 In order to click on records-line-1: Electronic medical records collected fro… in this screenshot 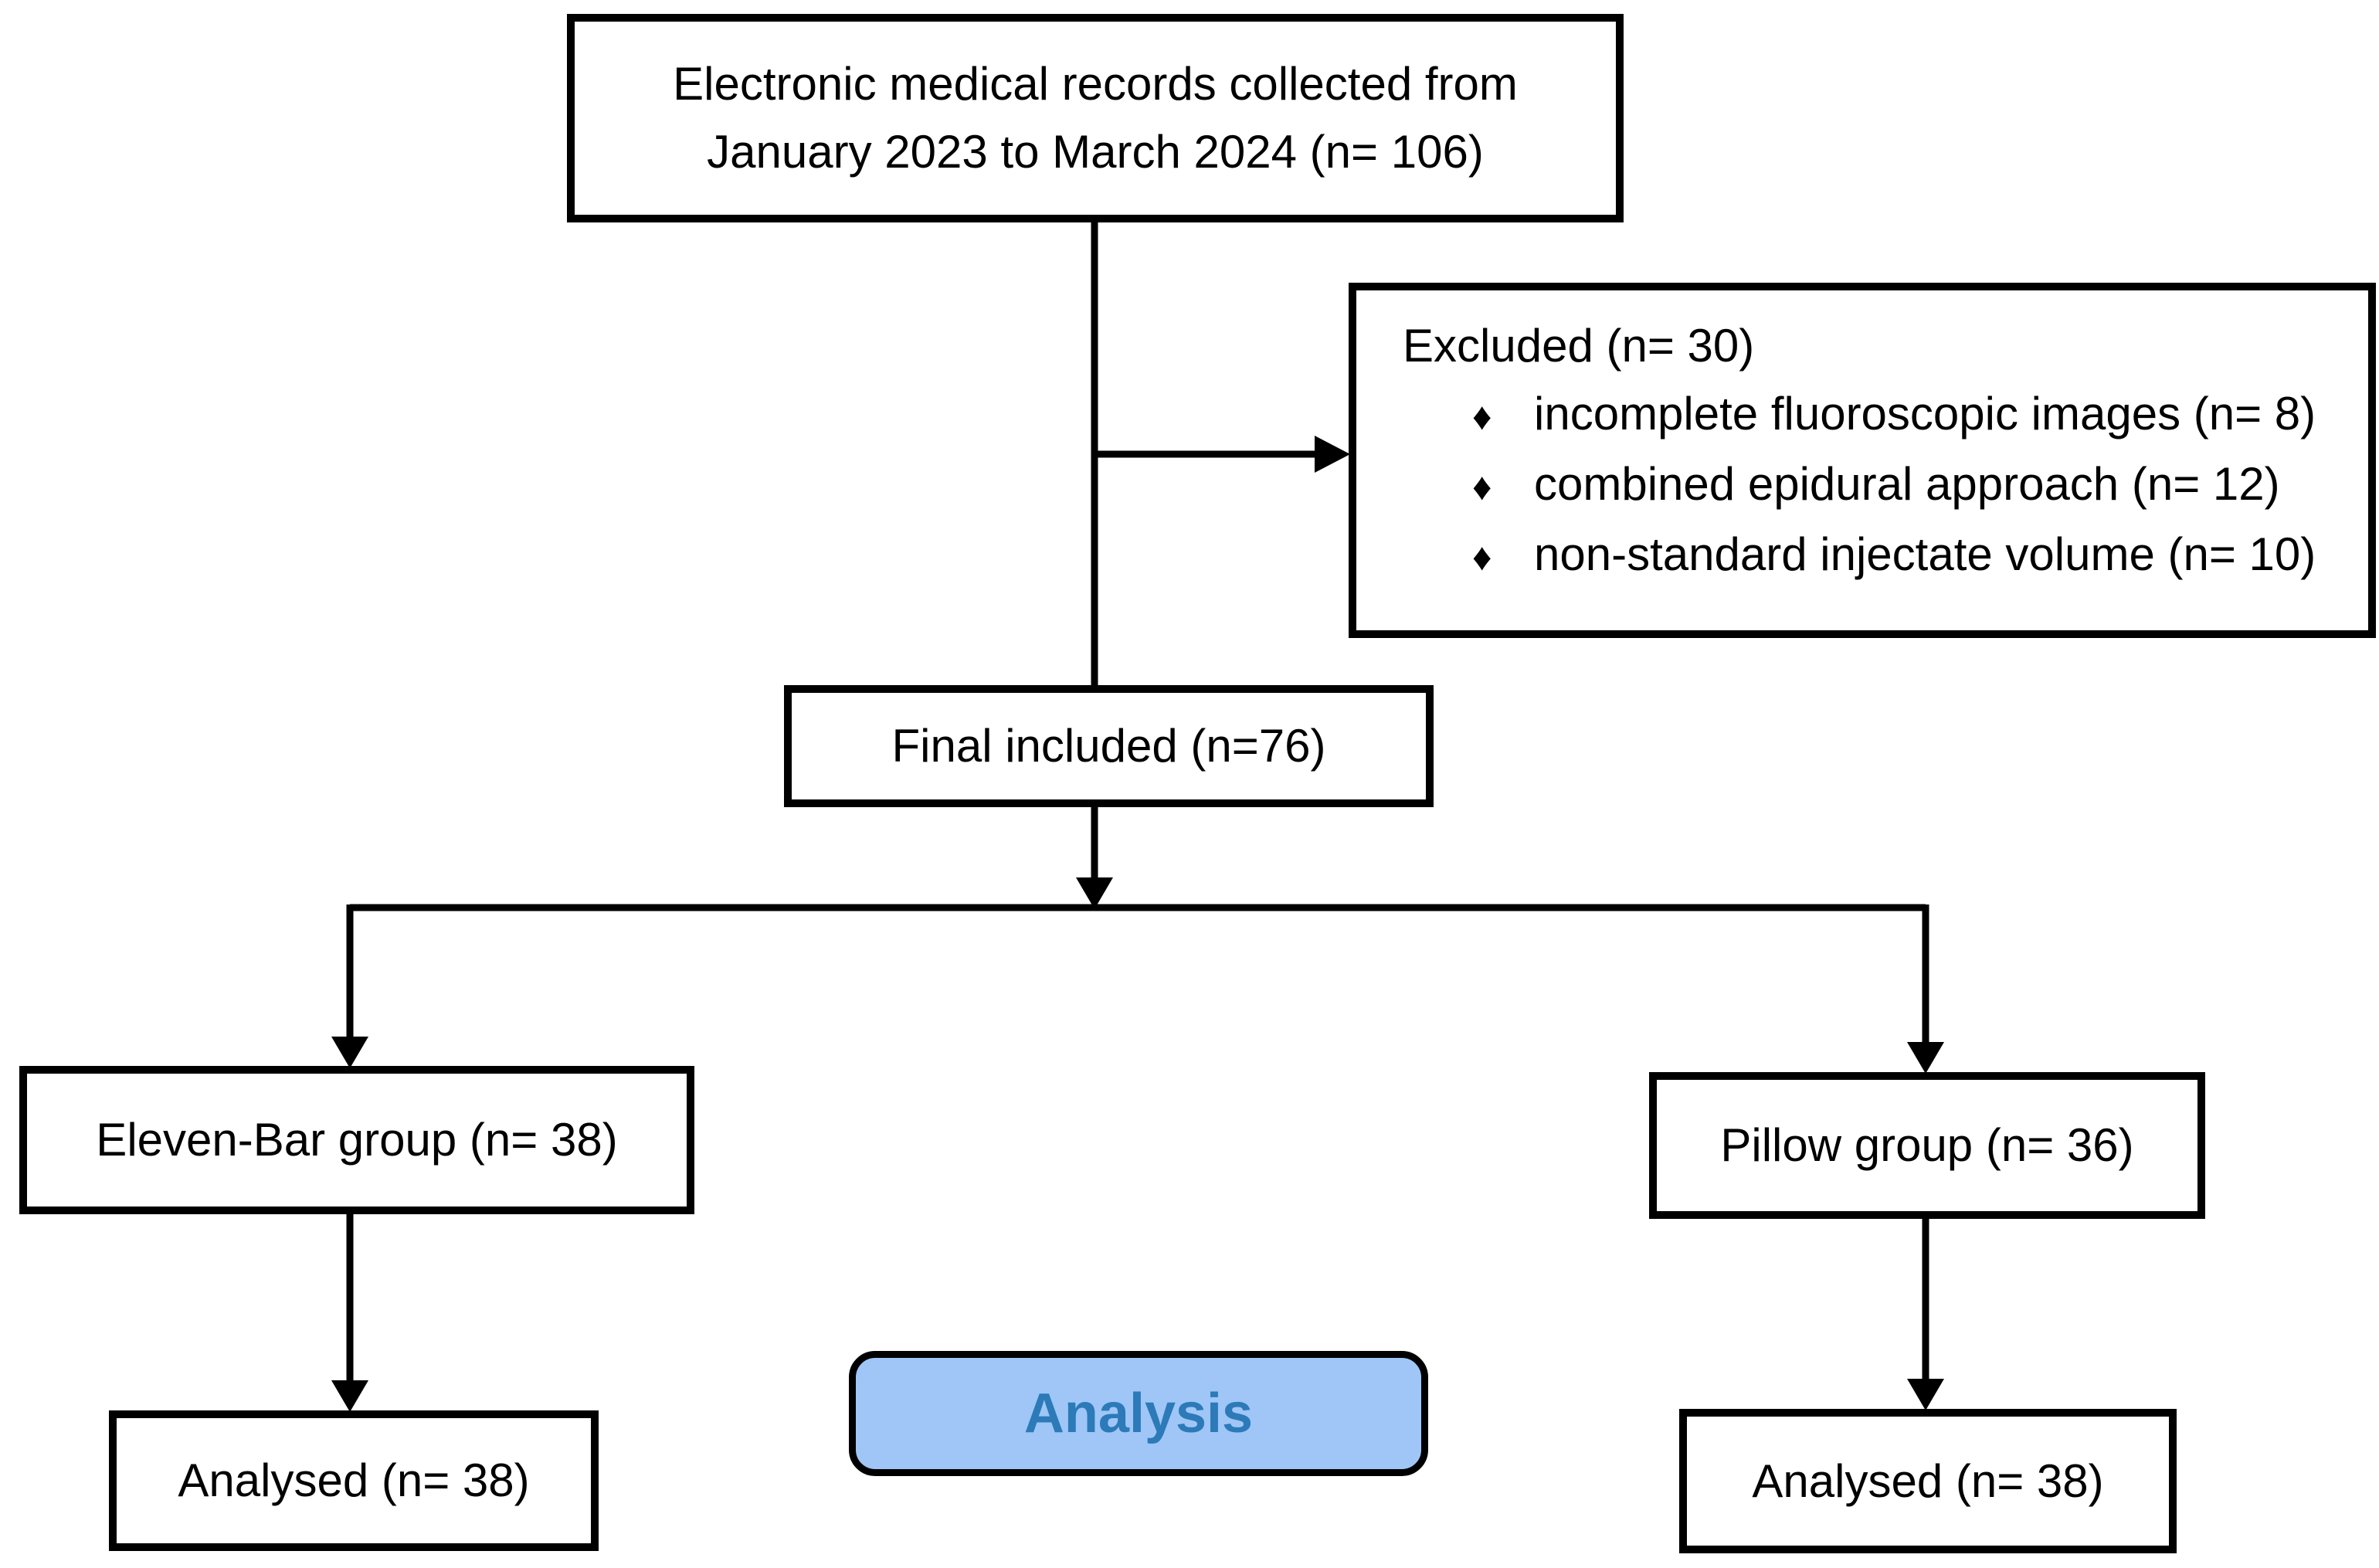, I will do `click(1096, 84)`.